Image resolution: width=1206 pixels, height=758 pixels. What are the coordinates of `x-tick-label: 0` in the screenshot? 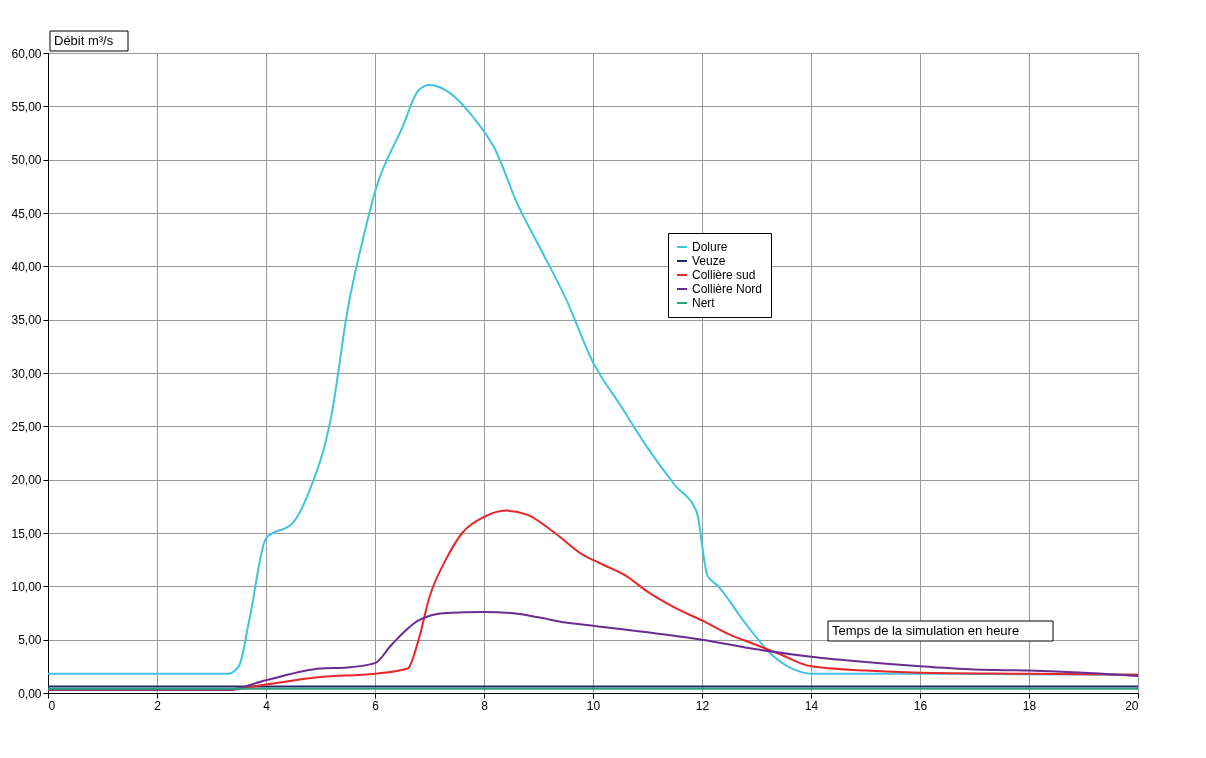 It's located at (52, 705).